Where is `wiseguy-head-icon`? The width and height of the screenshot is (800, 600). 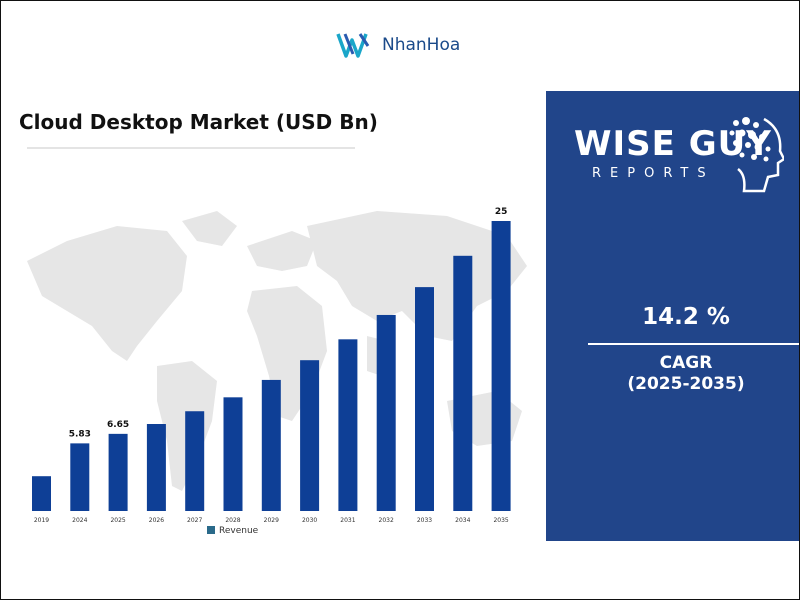 wiseguy-head-icon is located at coordinates (756, 155).